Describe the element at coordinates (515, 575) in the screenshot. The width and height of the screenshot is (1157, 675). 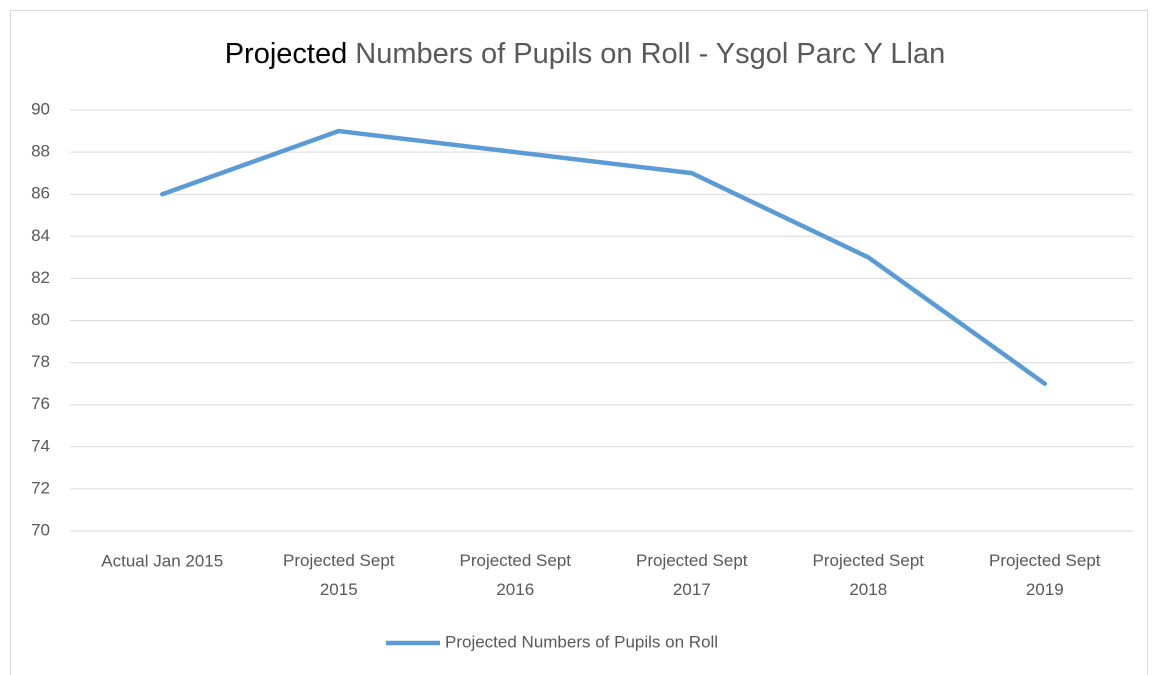
I see `x-tick-label: Projected Sept 2016` at that location.